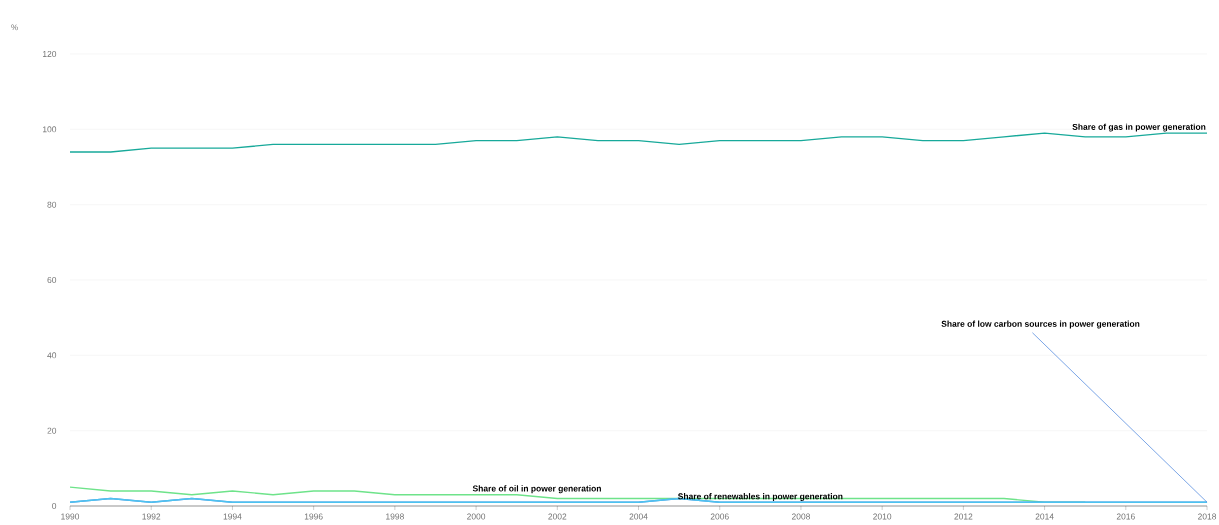 The image size is (1219, 525). I want to click on x-tick-label: 2008, so click(800, 516).